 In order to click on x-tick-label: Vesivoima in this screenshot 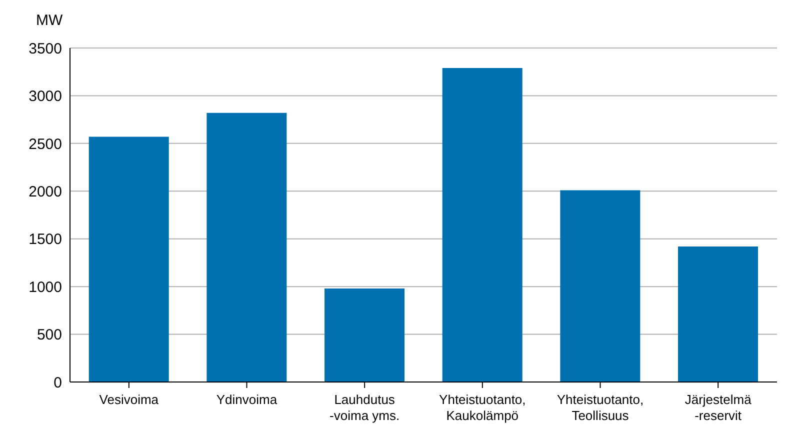, I will do `click(129, 399)`.